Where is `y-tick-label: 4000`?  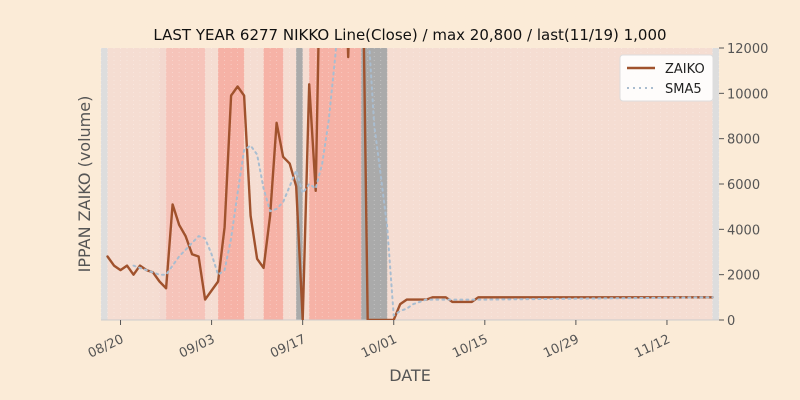
y-tick-label: 4000 is located at coordinates (743, 230).